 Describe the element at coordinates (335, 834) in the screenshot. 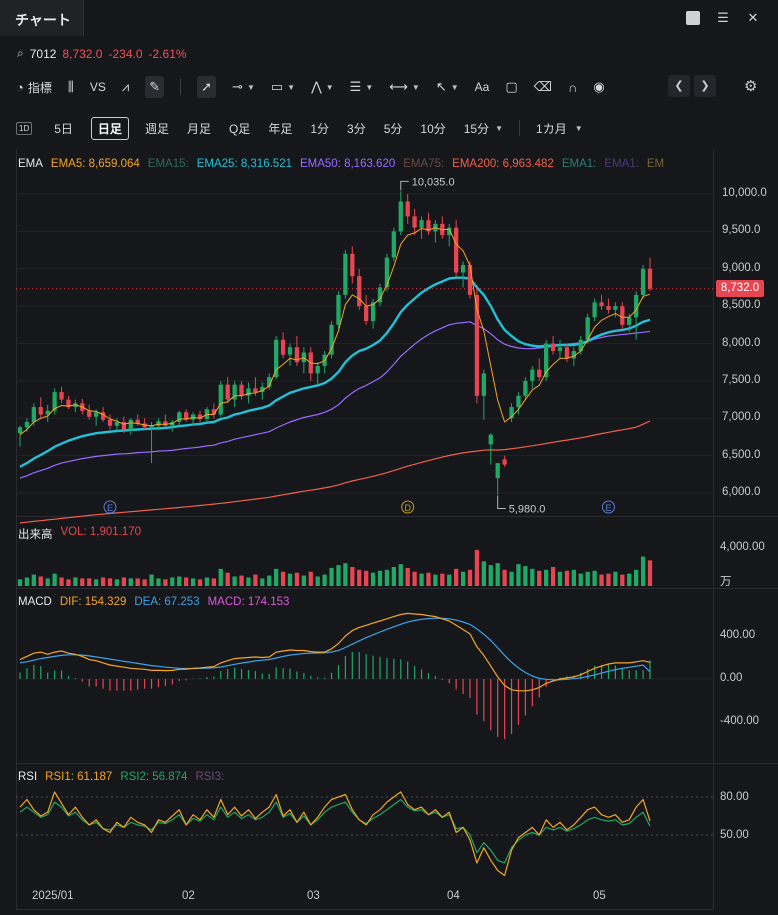

I see `rsi1-line` at that location.